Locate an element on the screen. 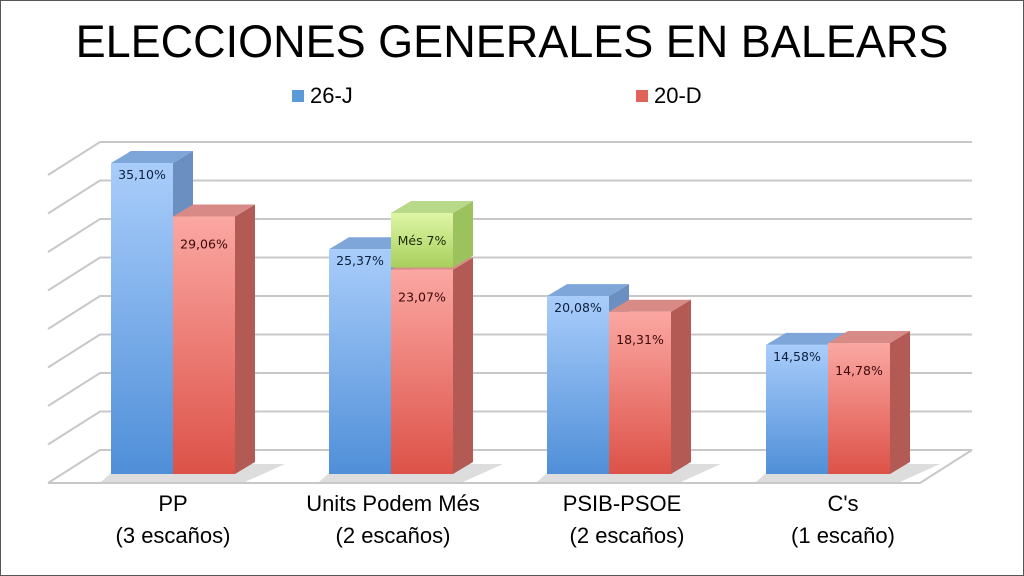 The image size is (1024, 576). legend-swatch-26j is located at coordinates (298, 96).